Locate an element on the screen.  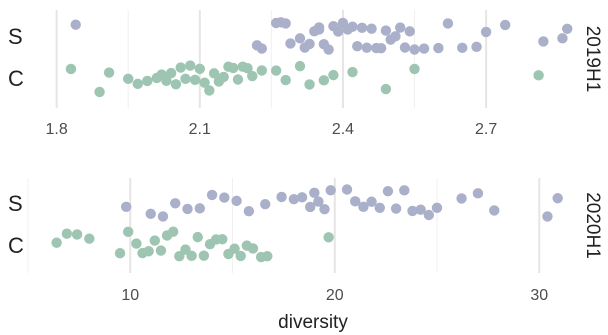
x-tick-label: 10 is located at coordinates (130, 295).